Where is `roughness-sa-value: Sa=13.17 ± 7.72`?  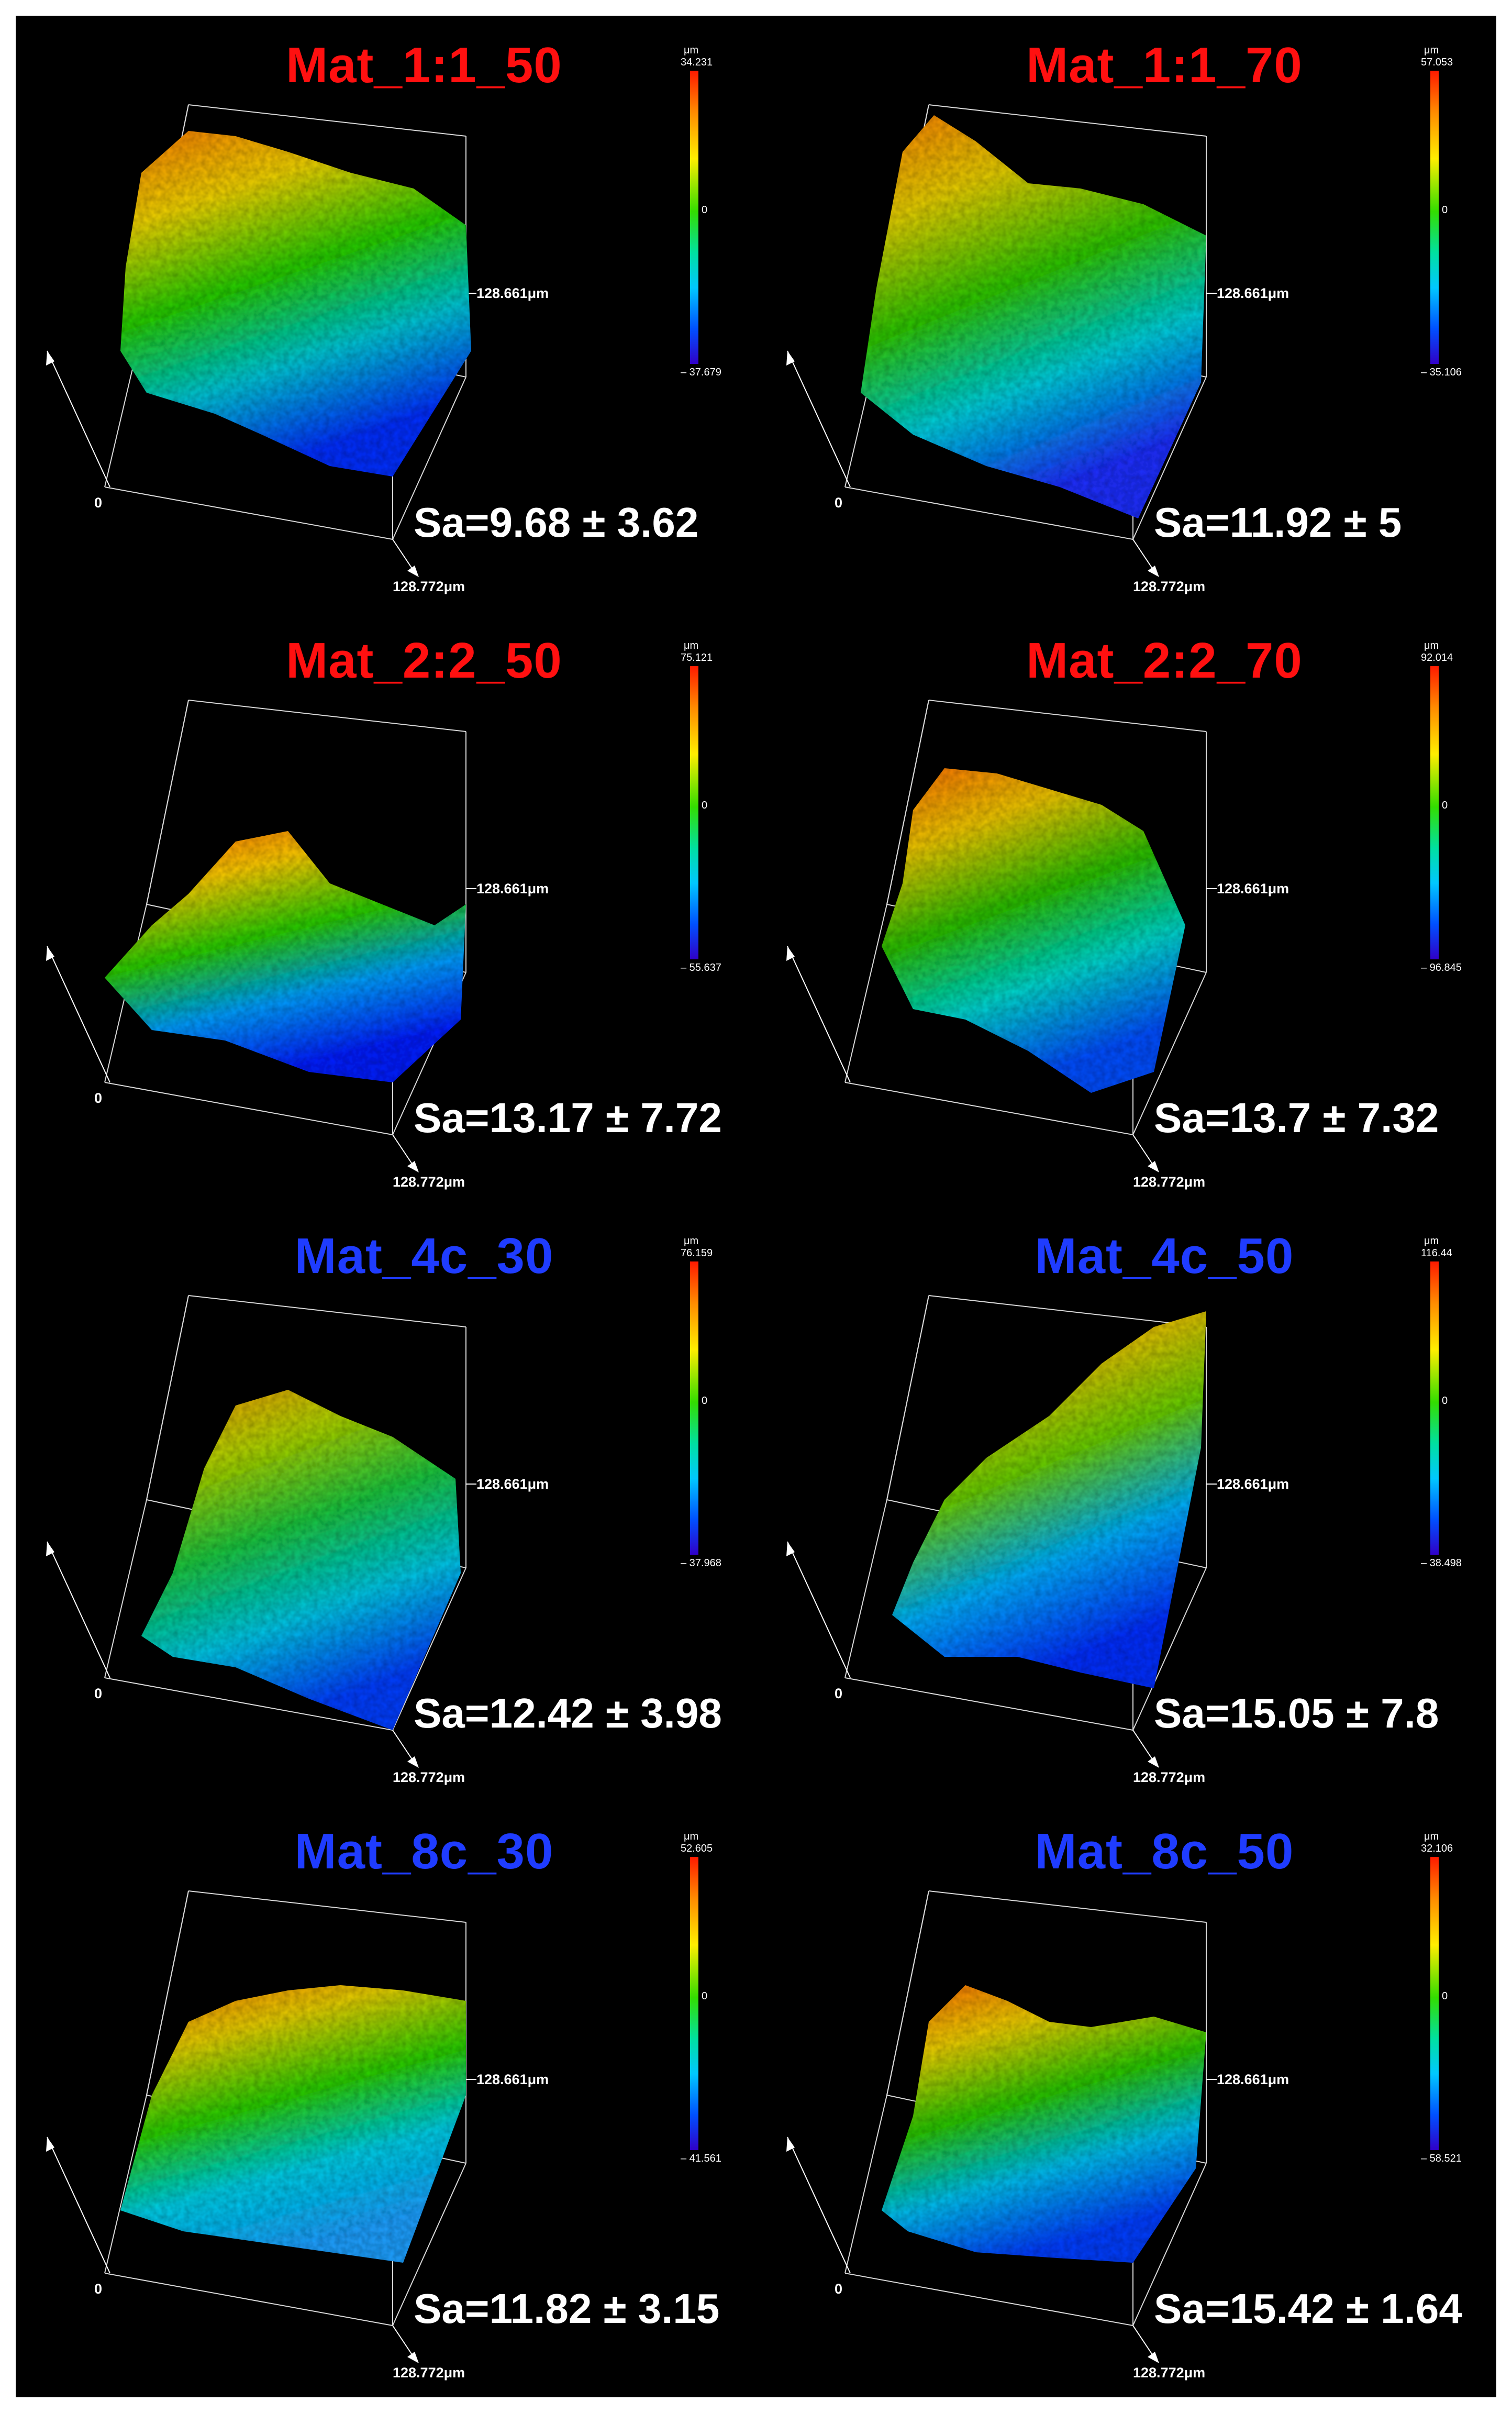
roughness-sa-value: Sa=13.17 ± 7.72 is located at coordinates (568, 1117).